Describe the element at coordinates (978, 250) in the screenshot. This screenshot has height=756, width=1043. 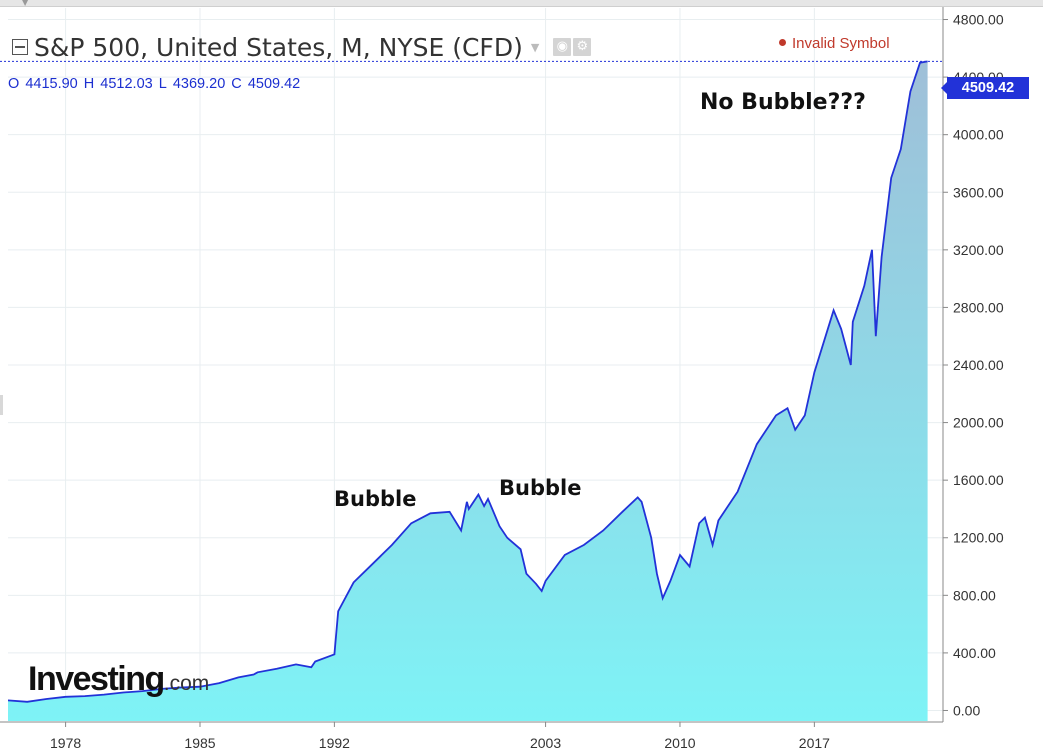
I see `y-tick-label: 3200.00` at that location.